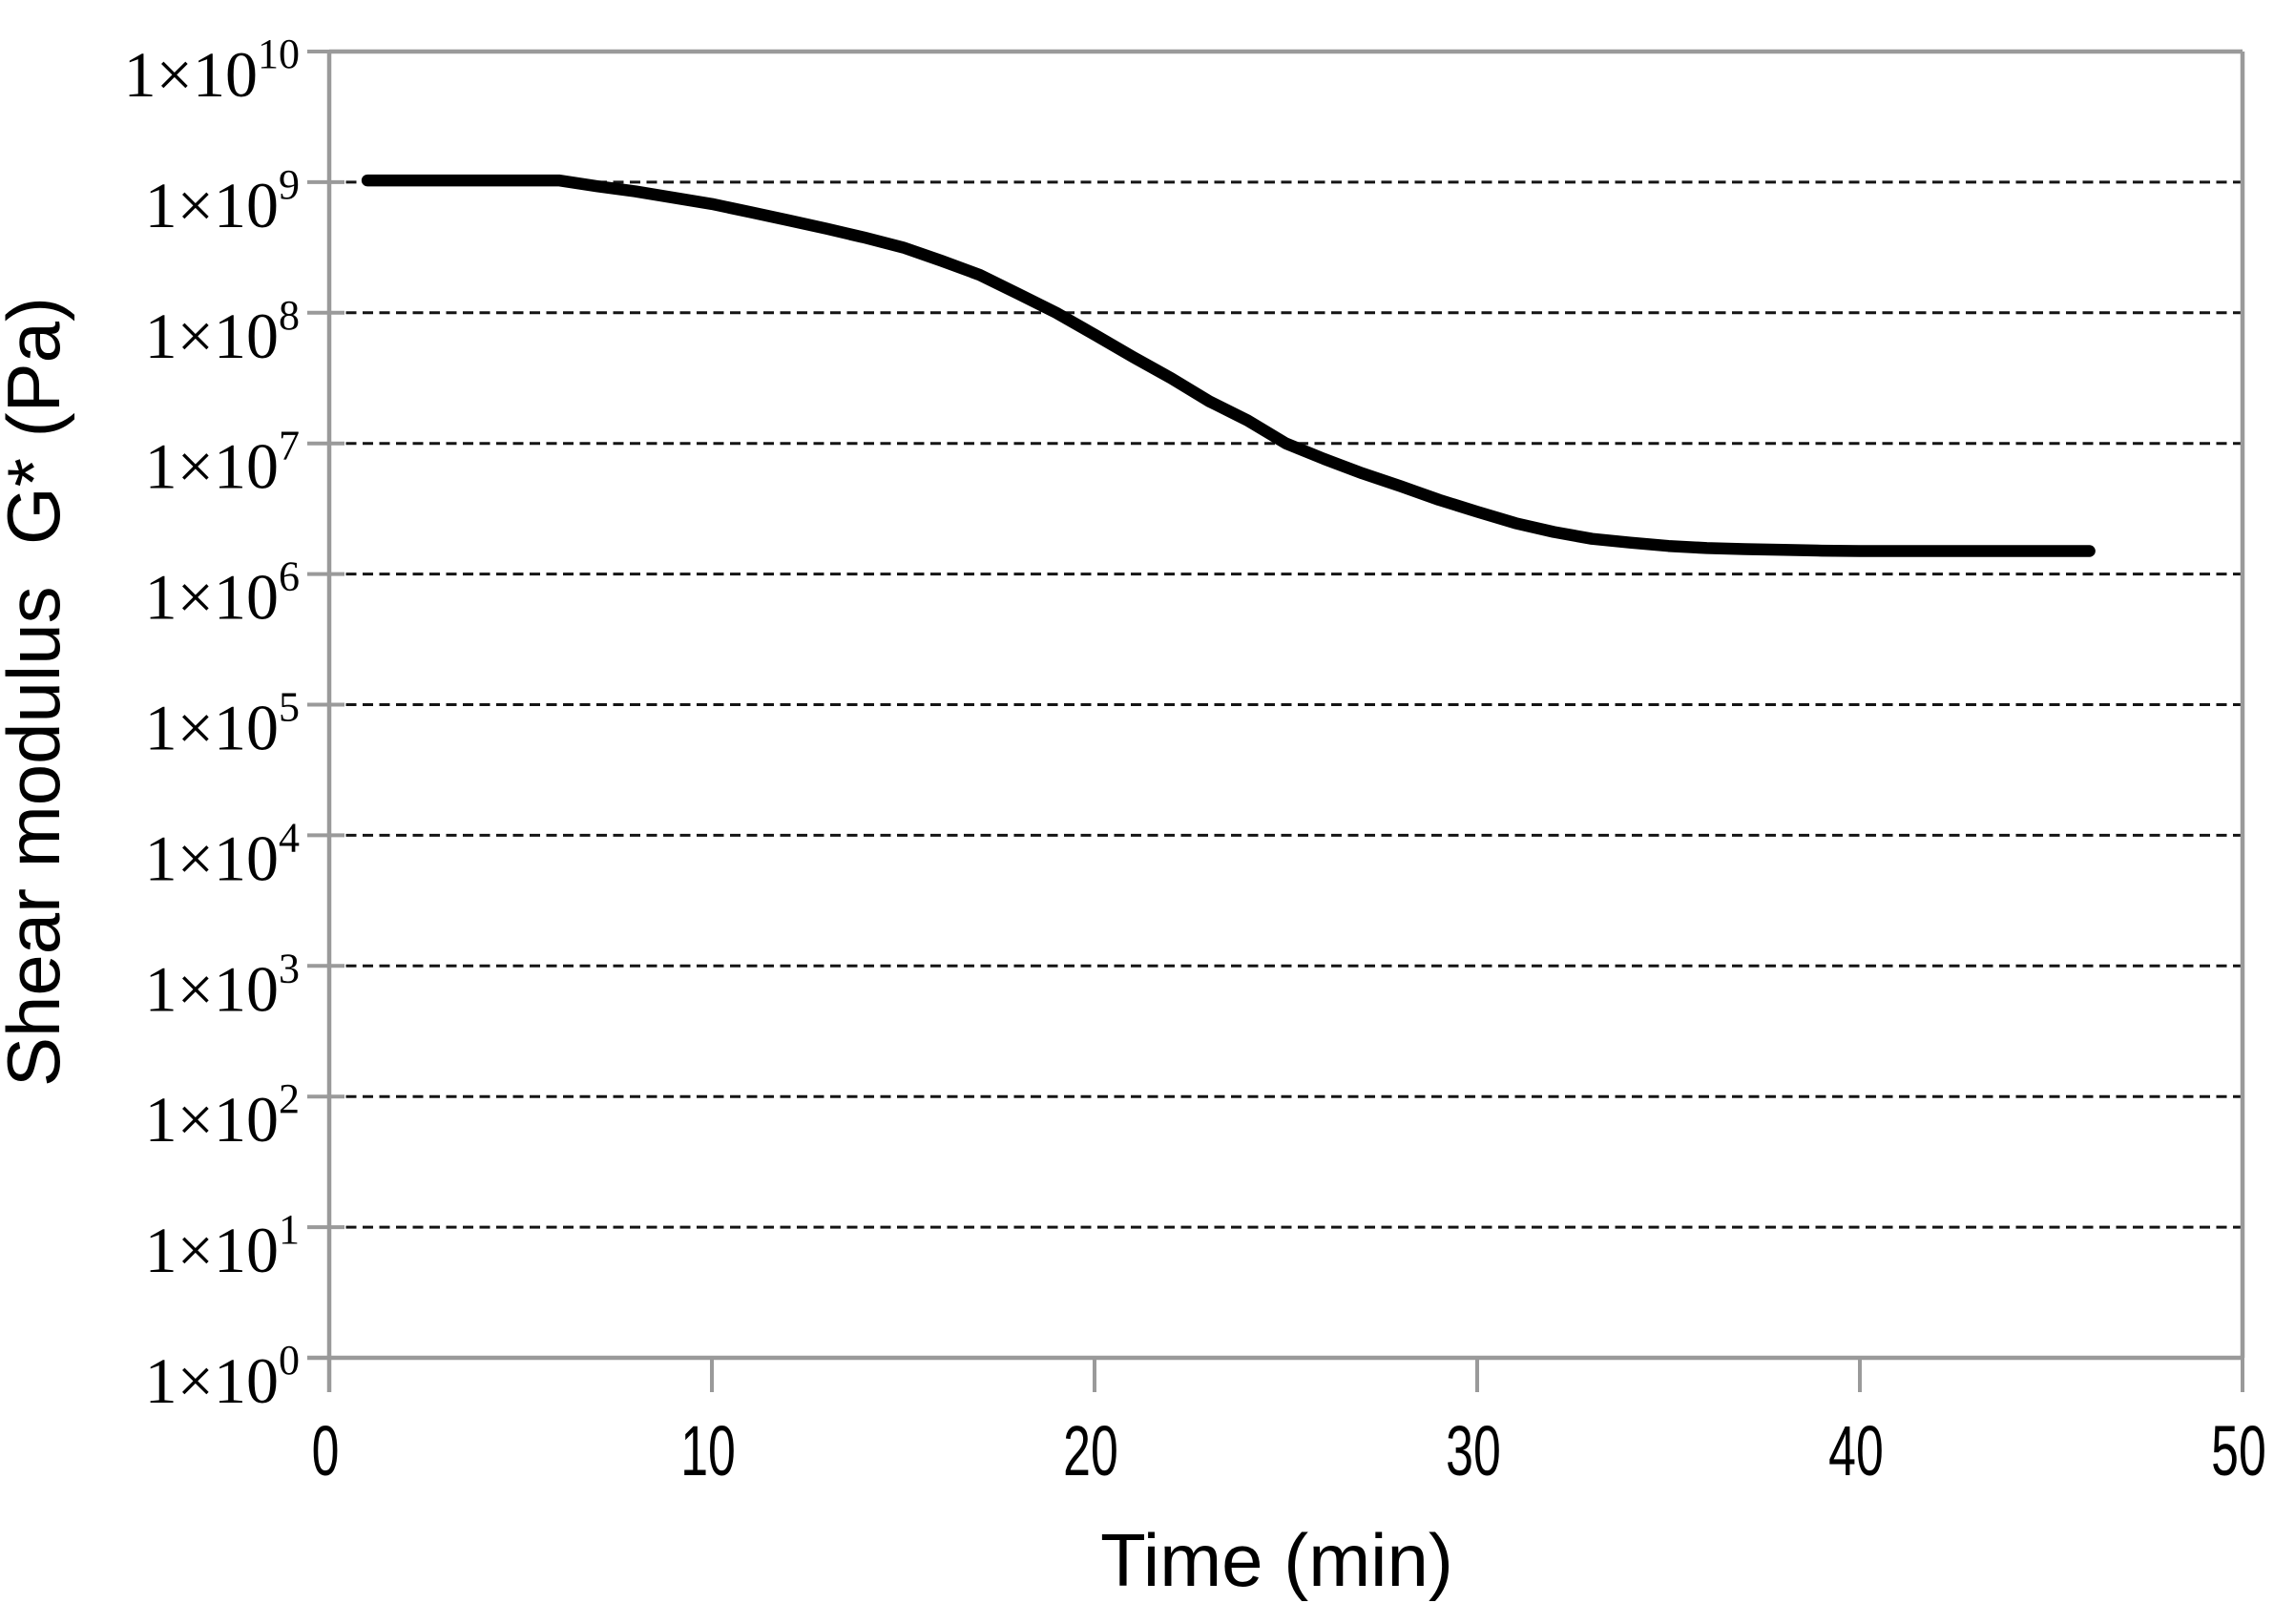 This screenshot has width=2295, height=1624. Describe the element at coordinates (222, 463) in the screenshot. I see `y-tick-label-1e7: 1×10⁷` at that location.